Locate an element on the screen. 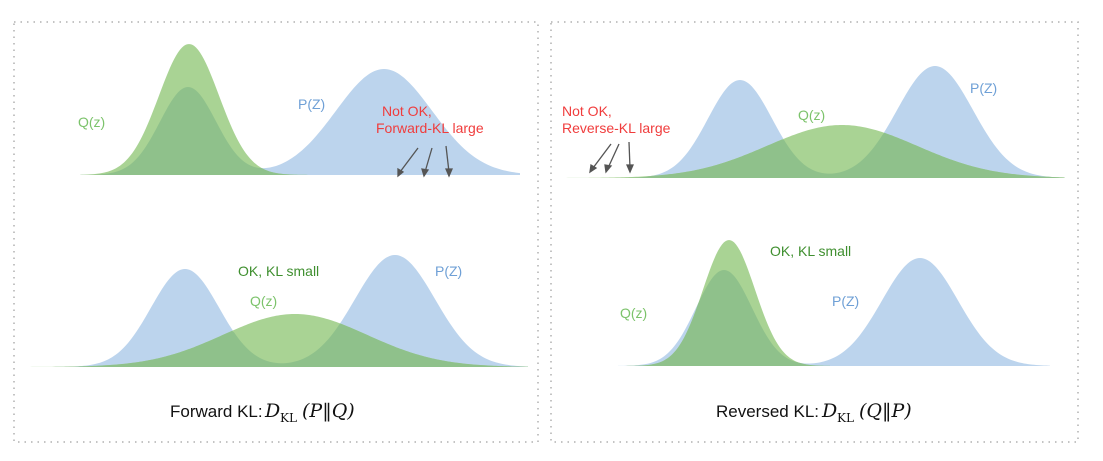 The width and height of the screenshot is (1103, 461). right-top-q-label: Q(z) is located at coordinates (811, 115).